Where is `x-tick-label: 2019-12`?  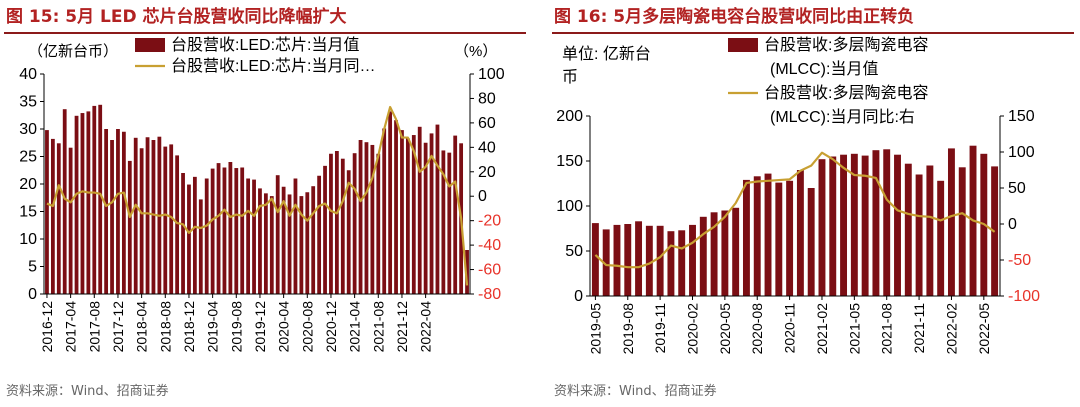
x-tick-label: 2019-12 is located at coordinates (260, 327).